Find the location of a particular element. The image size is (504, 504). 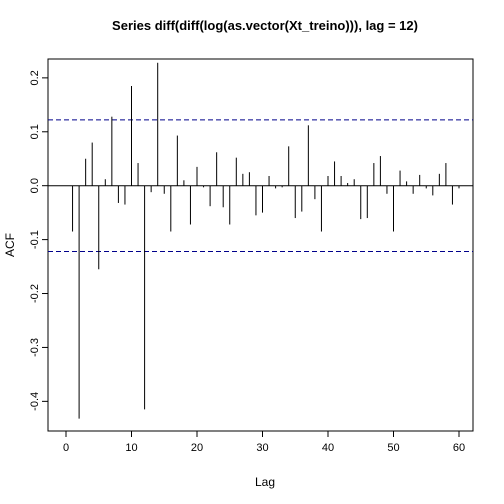

x-tick-label: 10 is located at coordinates (131, 448).